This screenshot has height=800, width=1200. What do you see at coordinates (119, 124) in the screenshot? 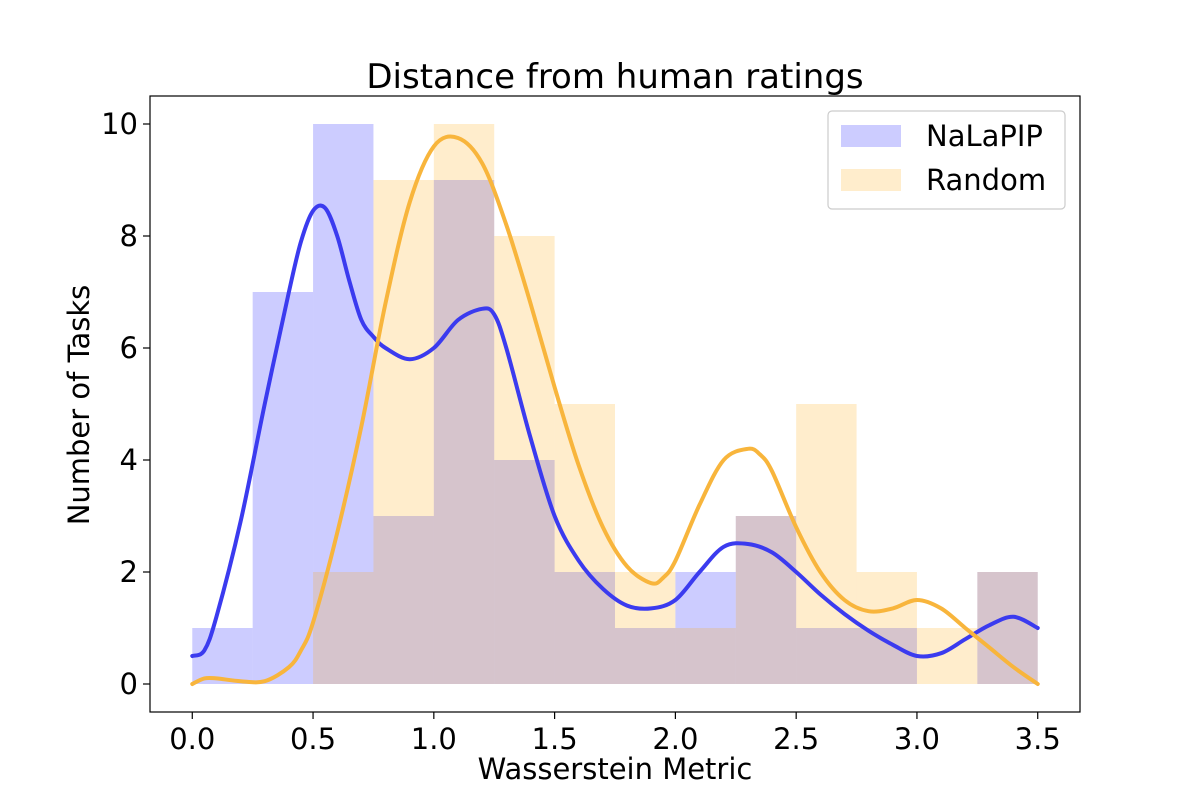
I see `y-tick-label: 10` at bounding box center [119, 124].